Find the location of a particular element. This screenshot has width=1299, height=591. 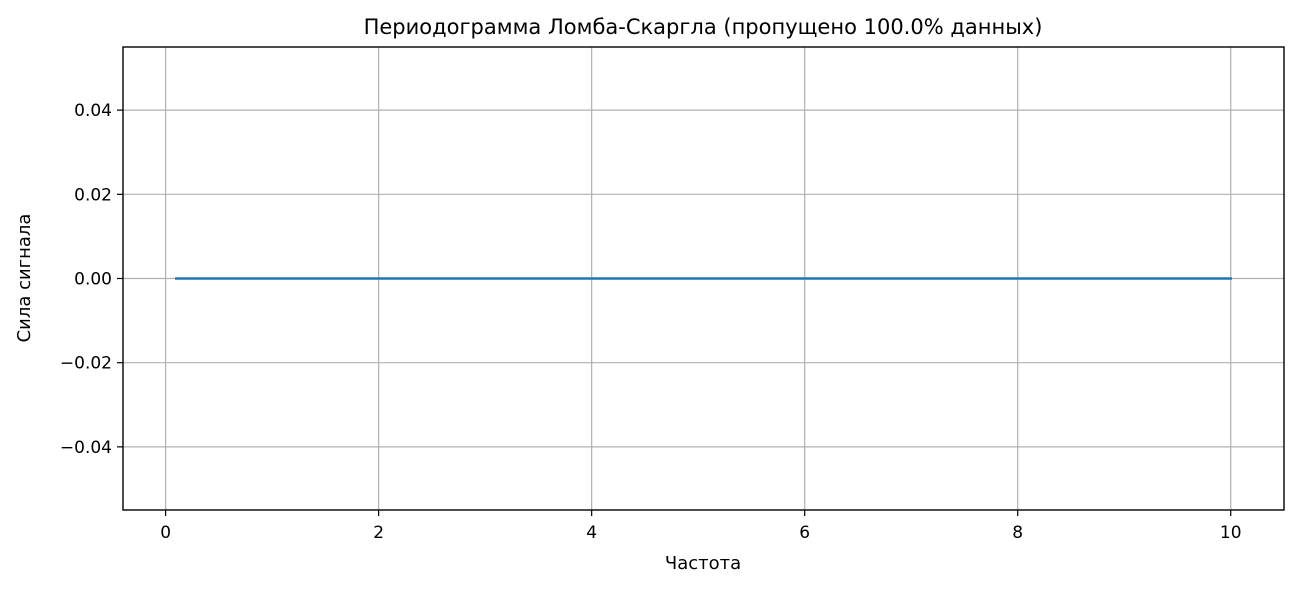

x-tick-label: 2 is located at coordinates (378, 533).